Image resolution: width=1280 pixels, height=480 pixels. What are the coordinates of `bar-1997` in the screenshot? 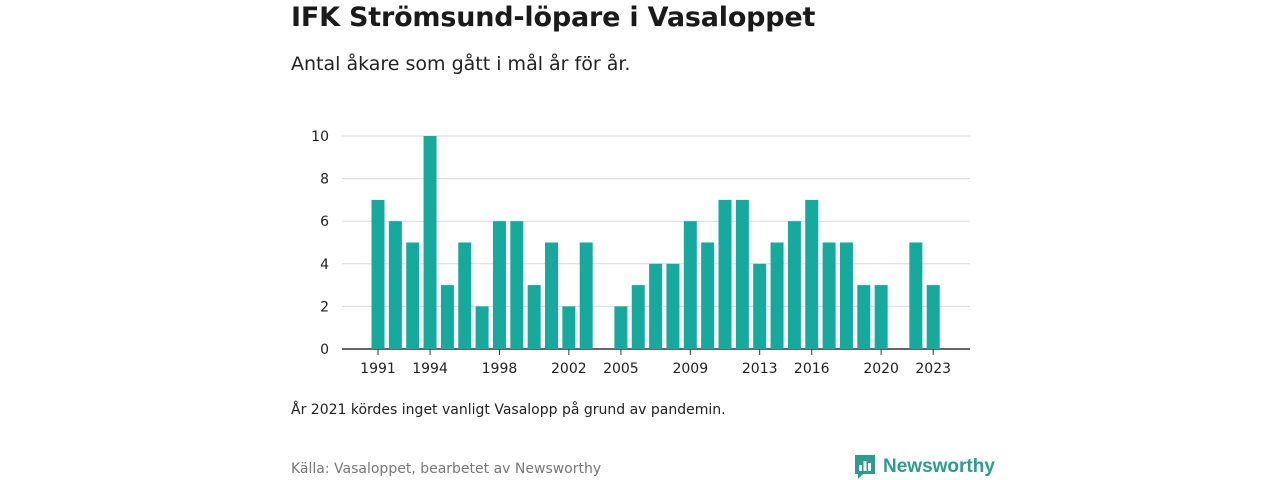 It's located at (482, 327).